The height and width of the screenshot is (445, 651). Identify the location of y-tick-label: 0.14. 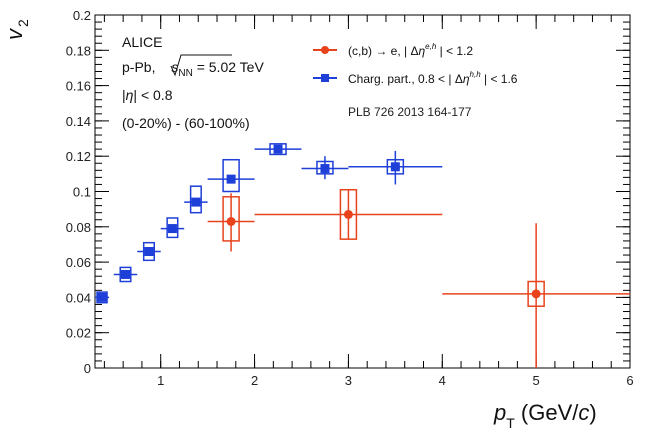
(78, 121).